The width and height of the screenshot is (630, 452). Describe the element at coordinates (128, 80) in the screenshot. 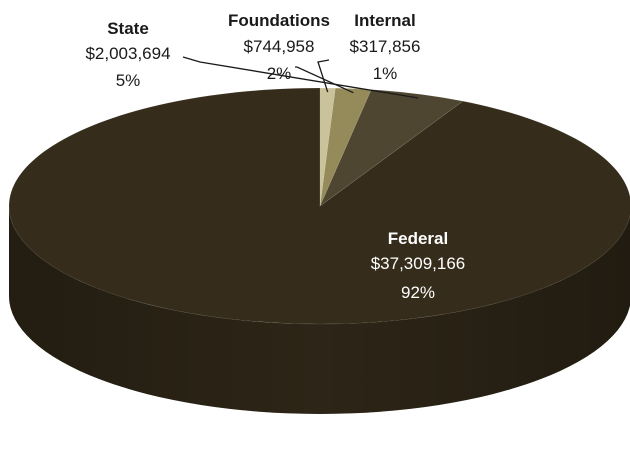

I see `slice-label-state-percent: 5%` at that location.